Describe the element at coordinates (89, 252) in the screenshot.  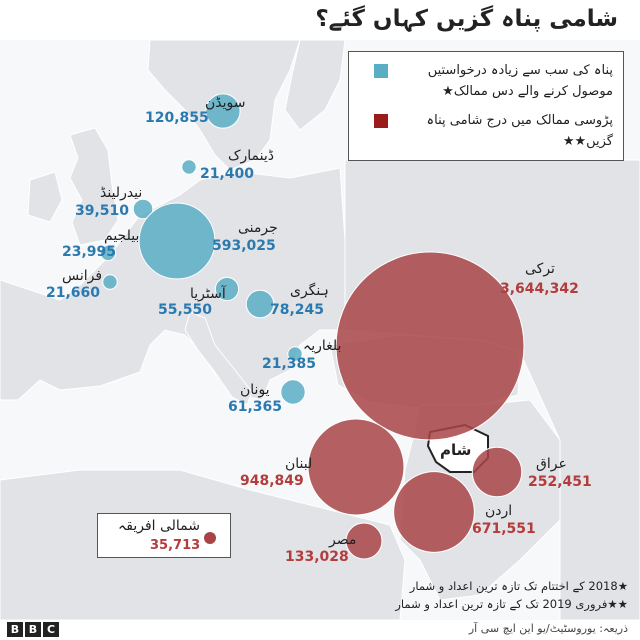
I see `europe-value-3: 23,995` at that location.